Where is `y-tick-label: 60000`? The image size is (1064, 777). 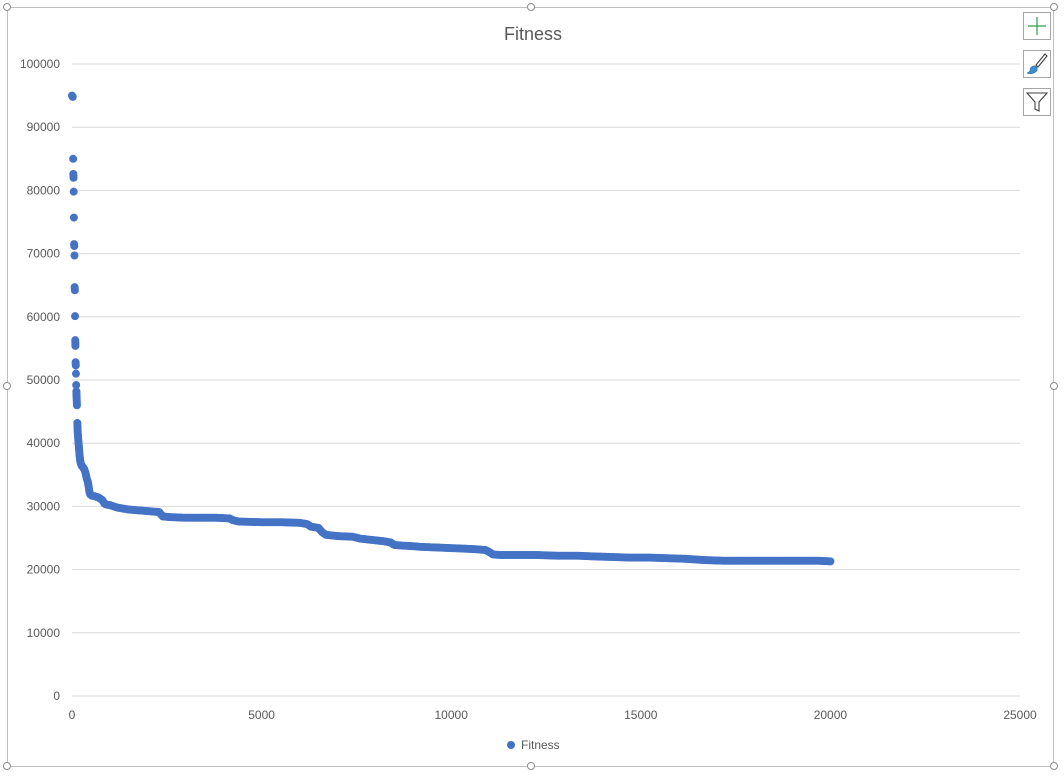 y-tick-label: 60000 is located at coordinates (44, 317).